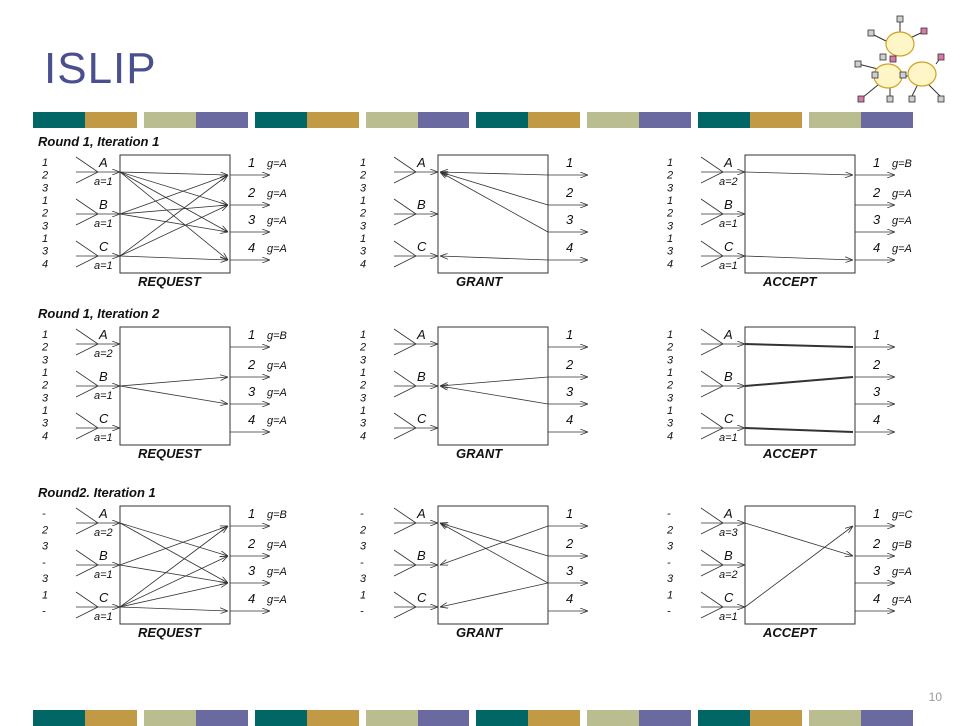 Image resolution: width=960 pixels, height=726 pixels. What do you see at coordinates (479, 453) in the screenshot?
I see `stage-label: GRANT` at bounding box center [479, 453].